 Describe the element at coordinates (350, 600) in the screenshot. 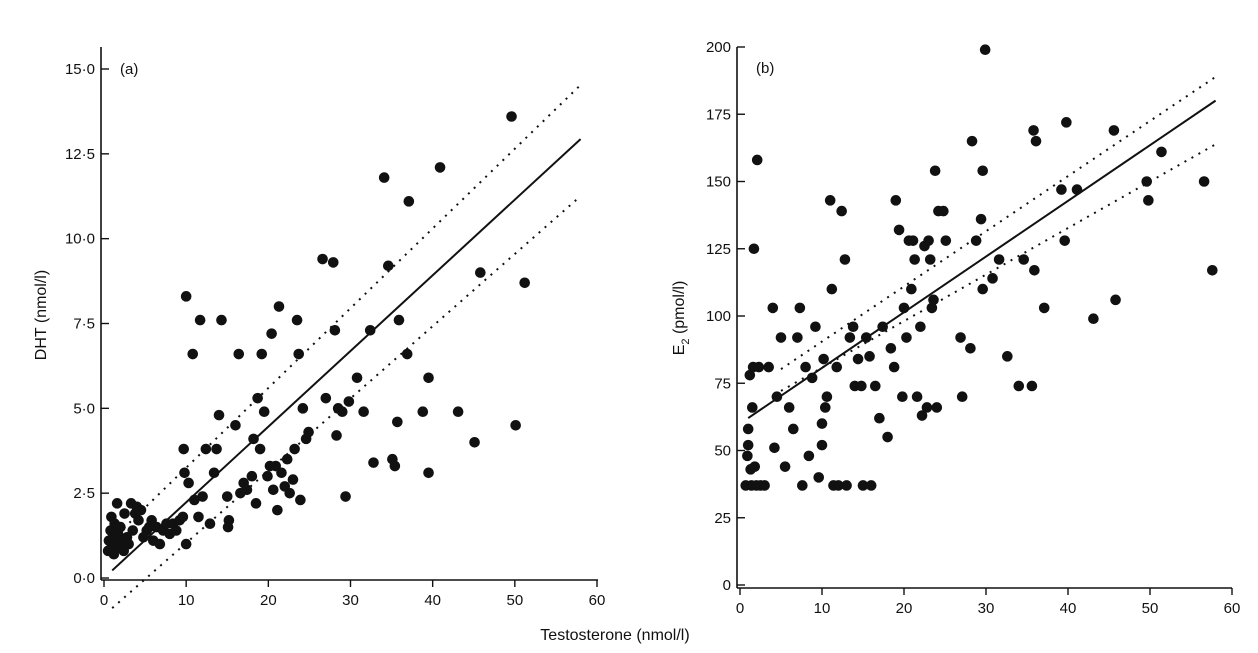

I see `panel-a-x-tick-label: 30` at that location.